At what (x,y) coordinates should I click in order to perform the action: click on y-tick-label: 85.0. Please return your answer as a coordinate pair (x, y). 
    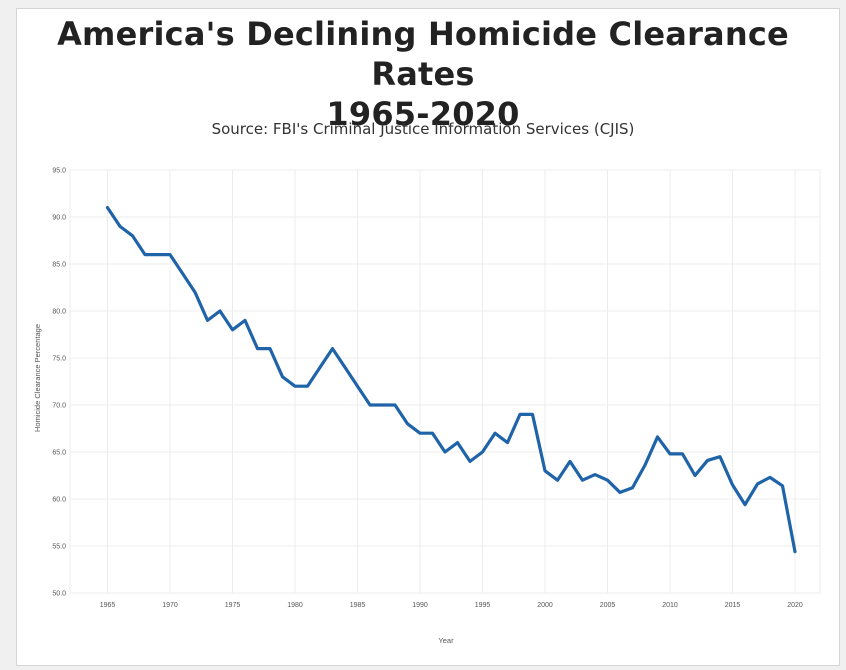
    Looking at the image, I should click on (59, 265).